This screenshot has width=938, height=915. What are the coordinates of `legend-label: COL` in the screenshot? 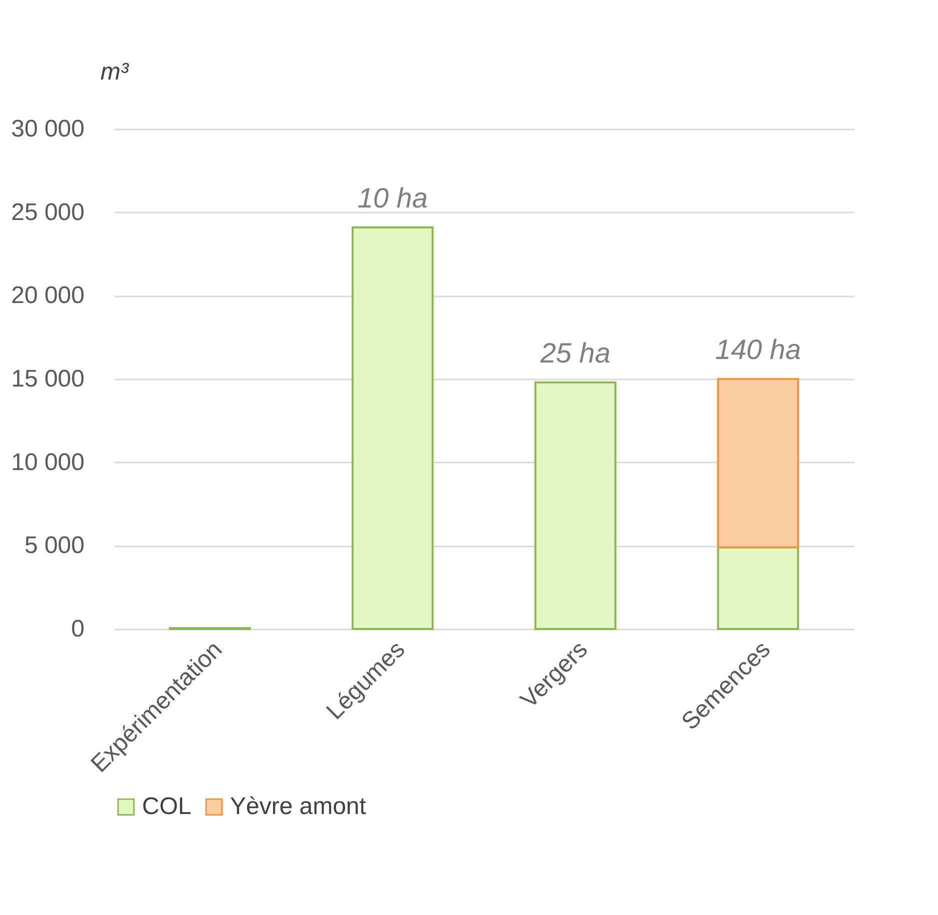 It's located at (167, 806).